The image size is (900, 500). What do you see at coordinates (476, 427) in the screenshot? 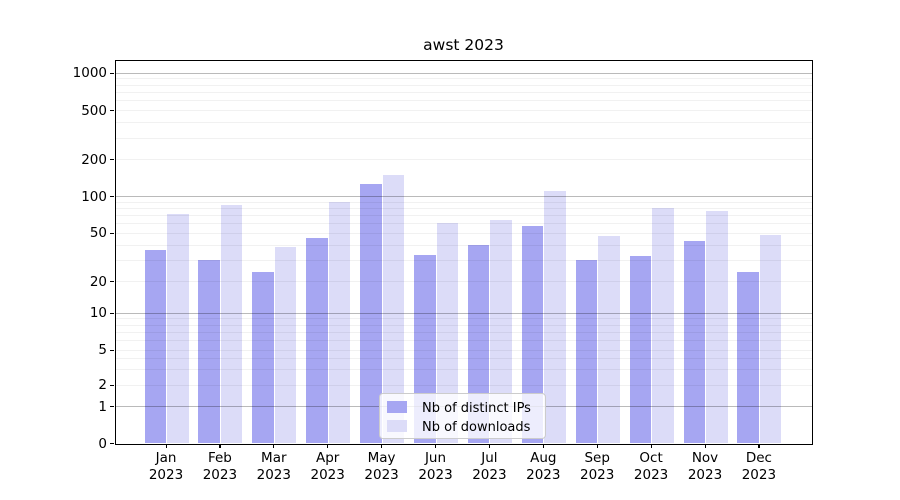
I see `legend-label-downloads: Nb of downloads` at bounding box center [476, 427].